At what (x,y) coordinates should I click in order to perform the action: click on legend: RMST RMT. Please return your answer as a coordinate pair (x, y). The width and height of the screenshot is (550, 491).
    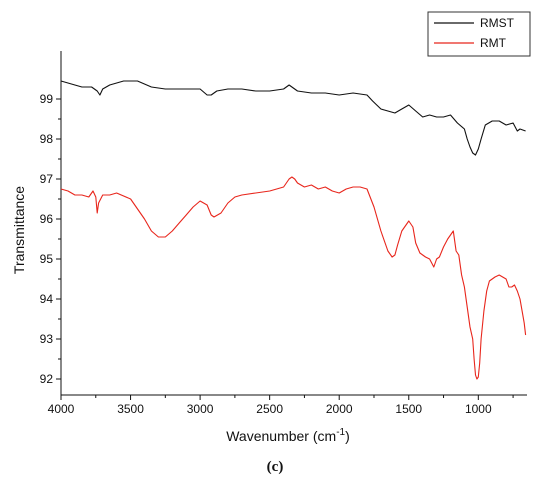
    Looking at the image, I should click on (479, 34).